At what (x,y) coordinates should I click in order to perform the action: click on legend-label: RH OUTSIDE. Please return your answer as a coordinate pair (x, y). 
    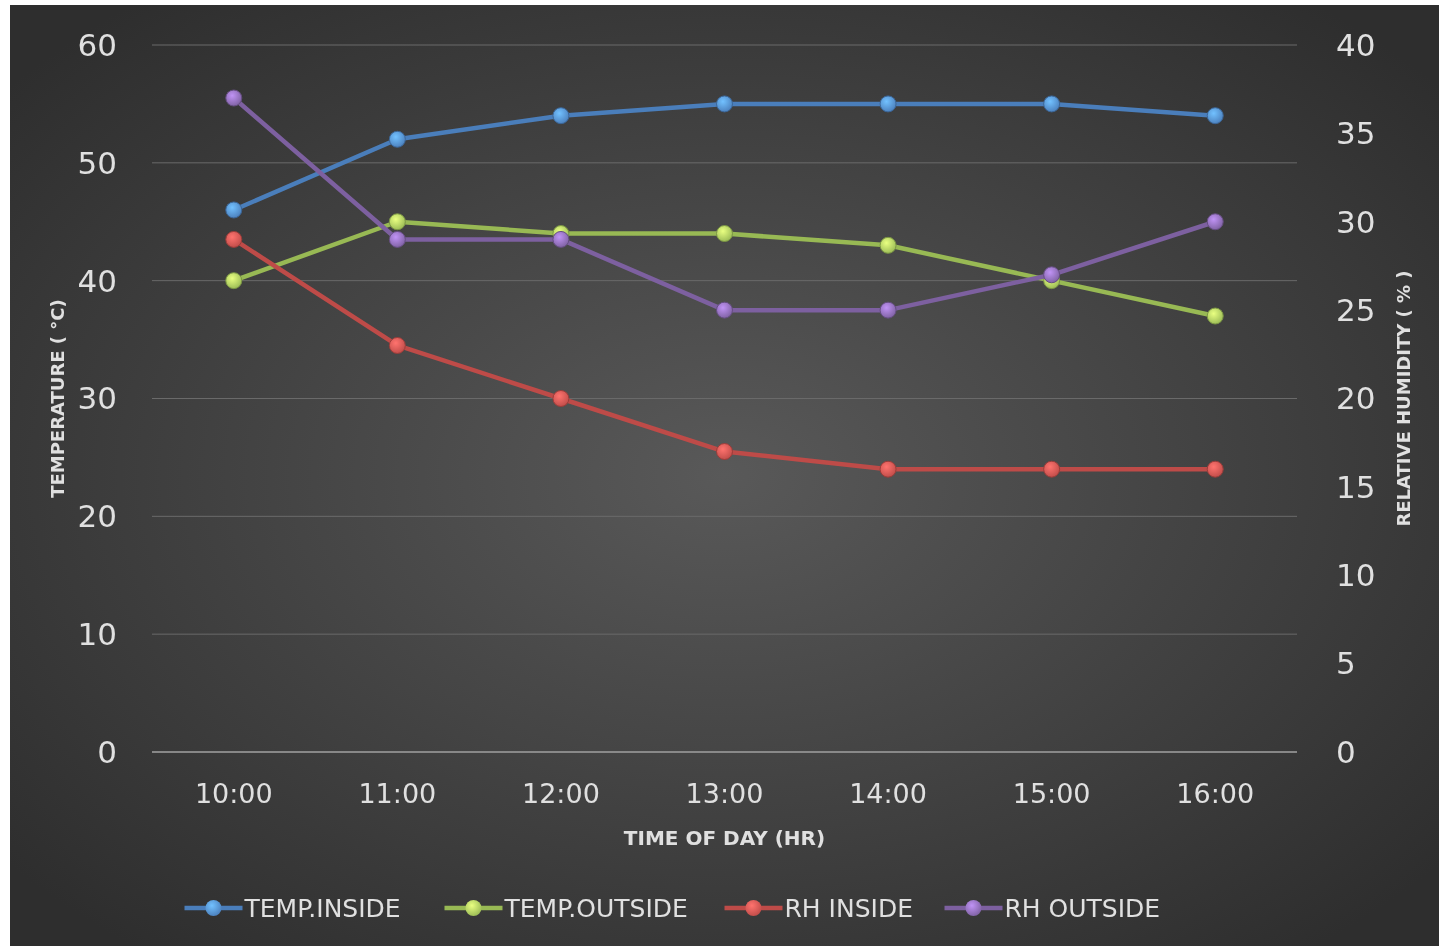
    Looking at the image, I should click on (1082, 908).